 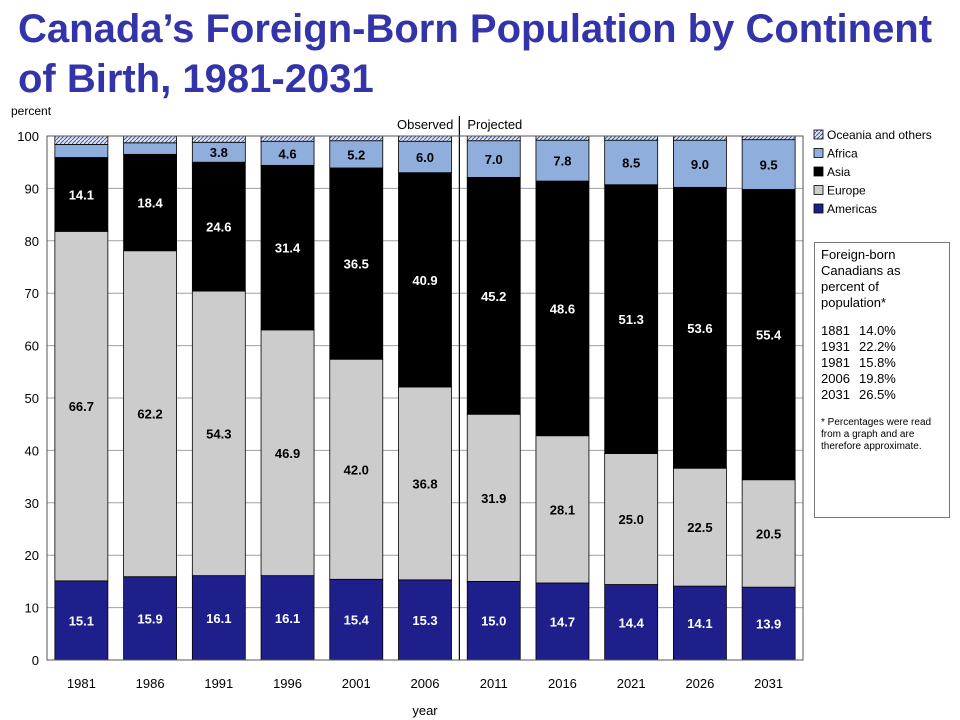 I want to click on legend-label: Oceania and others, so click(x=879, y=135).